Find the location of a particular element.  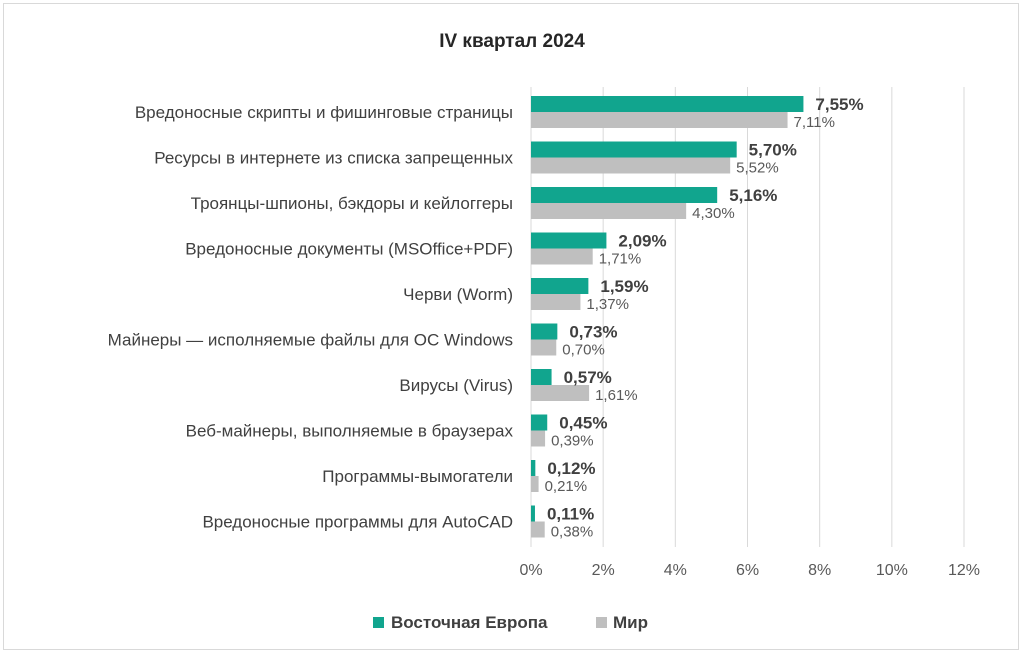

data-label-world: 4,30% is located at coordinates (713, 213).